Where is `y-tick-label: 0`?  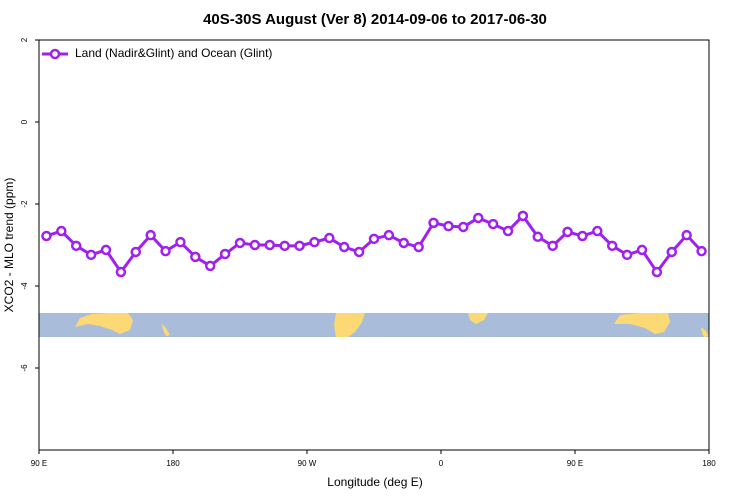 y-tick-label: 0 is located at coordinates (24, 121).